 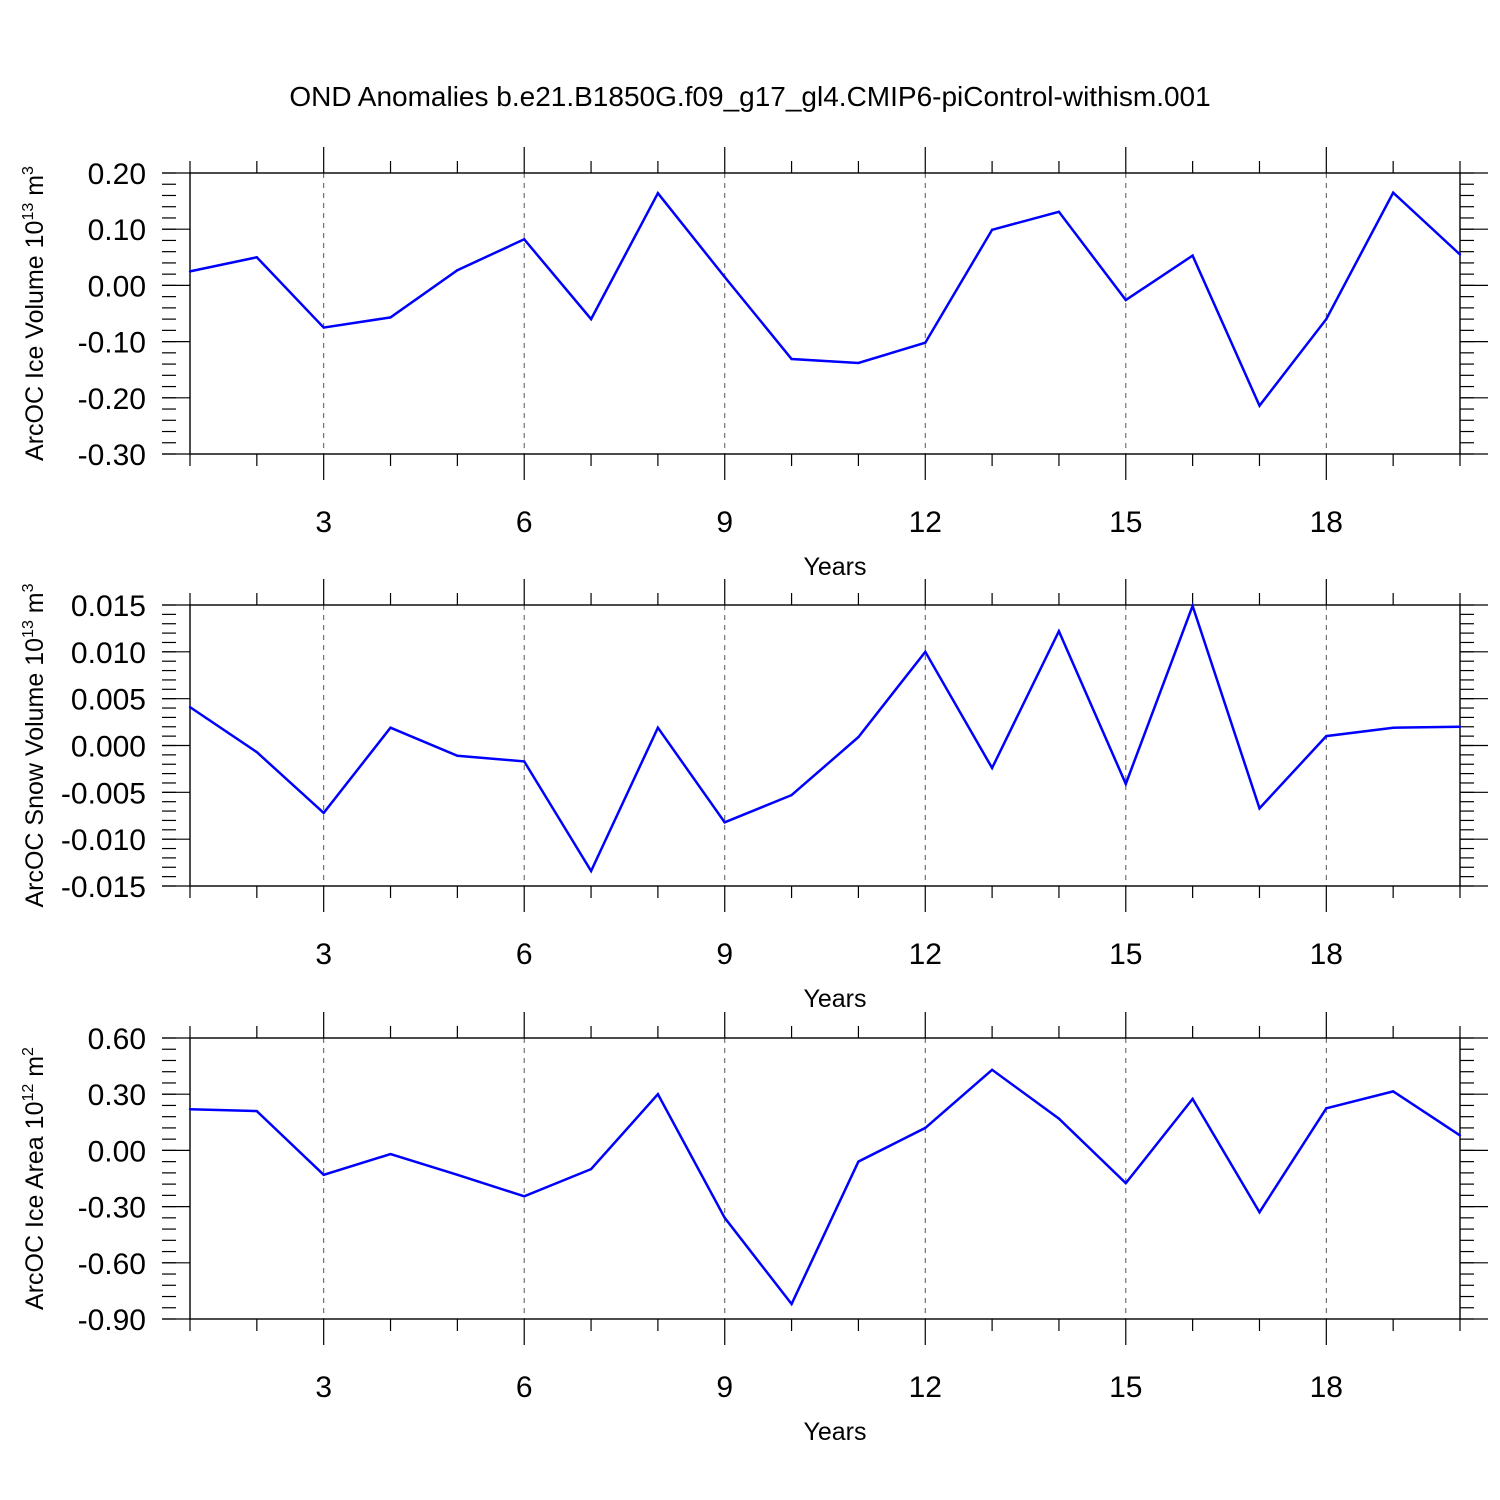 I want to click on y-tick-label: 0.60, so click(x=117, y=1039).